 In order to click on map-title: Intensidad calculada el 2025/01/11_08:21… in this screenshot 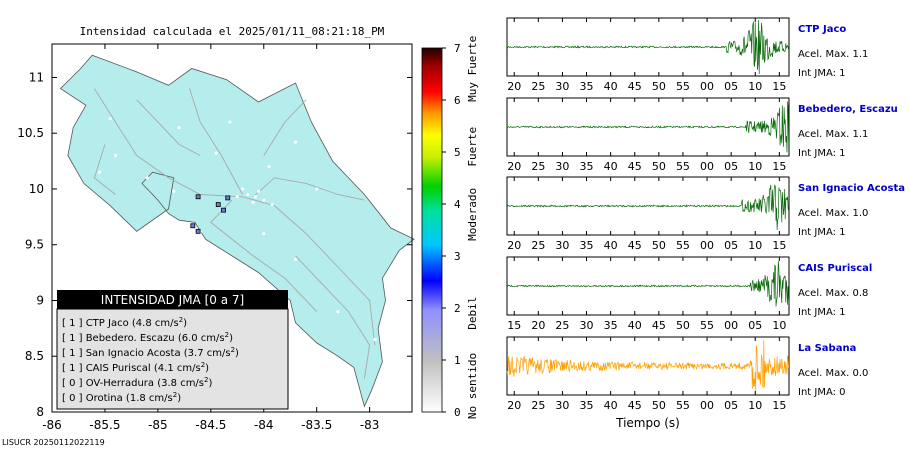, I will do `click(232, 31)`.